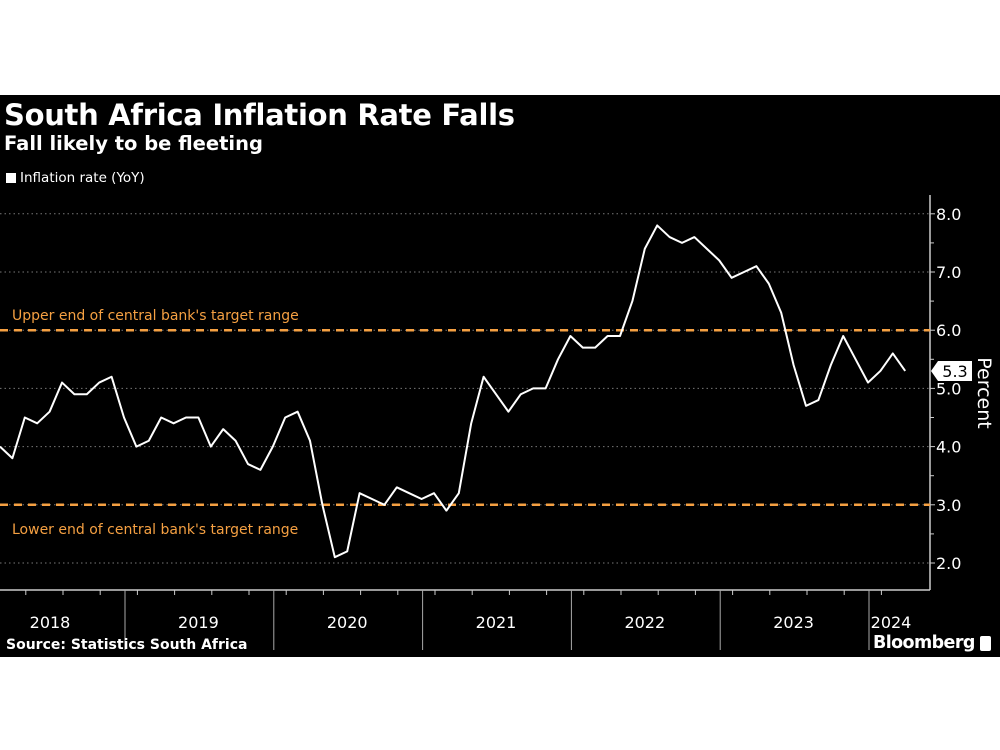  Describe the element at coordinates (948, 388) in the screenshot. I see `y-tick-label: 5.0` at that location.